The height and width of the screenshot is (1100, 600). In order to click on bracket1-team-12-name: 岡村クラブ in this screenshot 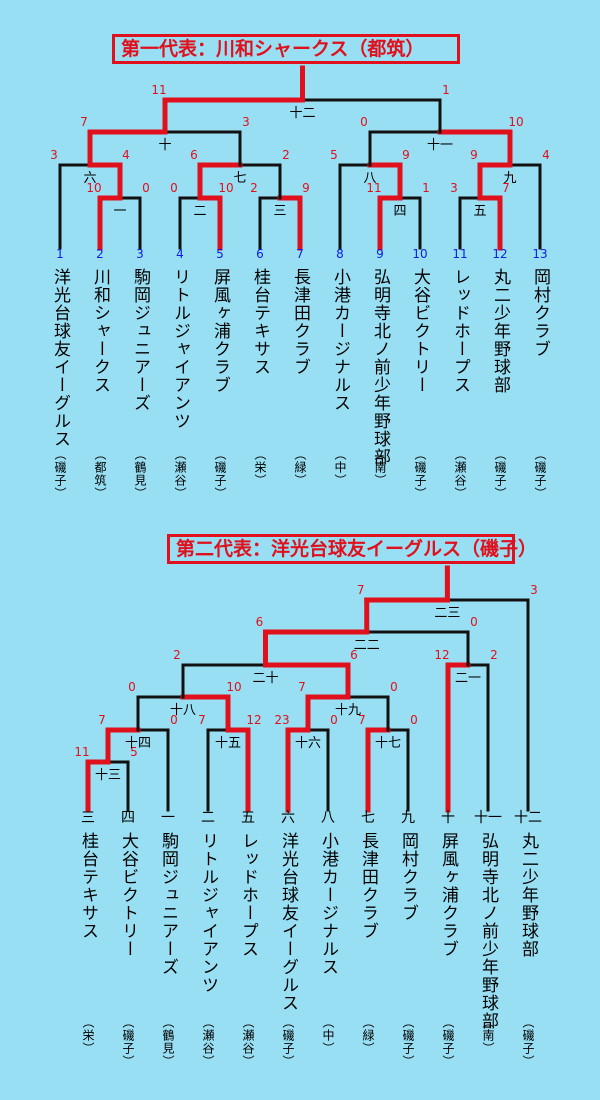, I will do `click(540, 313)`.